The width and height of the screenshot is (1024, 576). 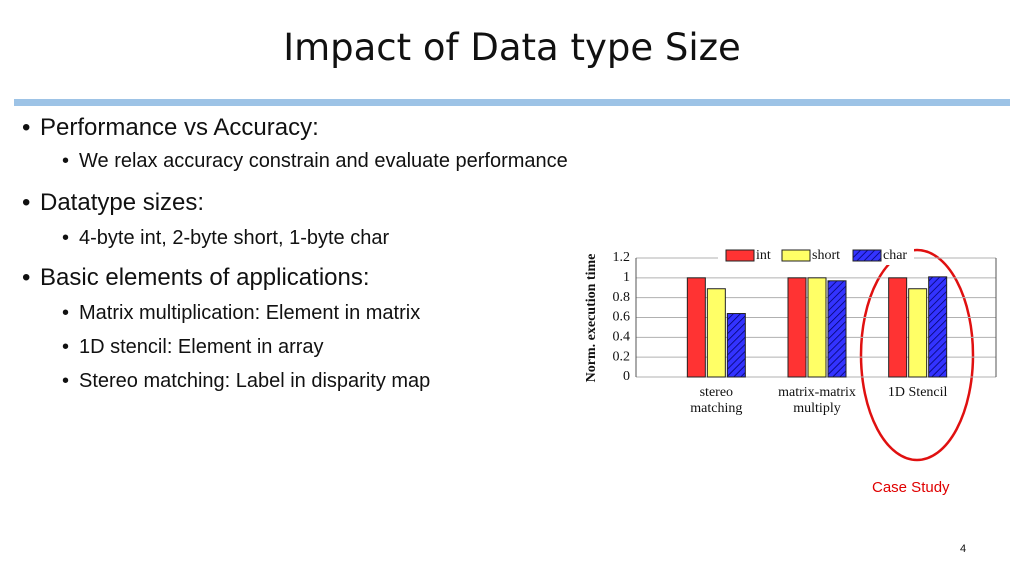 What do you see at coordinates (591, 318) in the screenshot?
I see `y-axis-label: Norm. execution time` at bounding box center [591, 318].